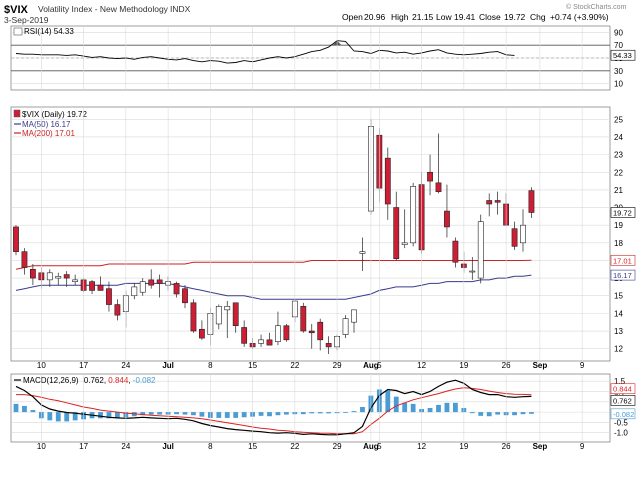 The height and width of the screenshot is (477, 640). I want to click on rsi-chart-layer: 103050709054.33, so click(323, 58).